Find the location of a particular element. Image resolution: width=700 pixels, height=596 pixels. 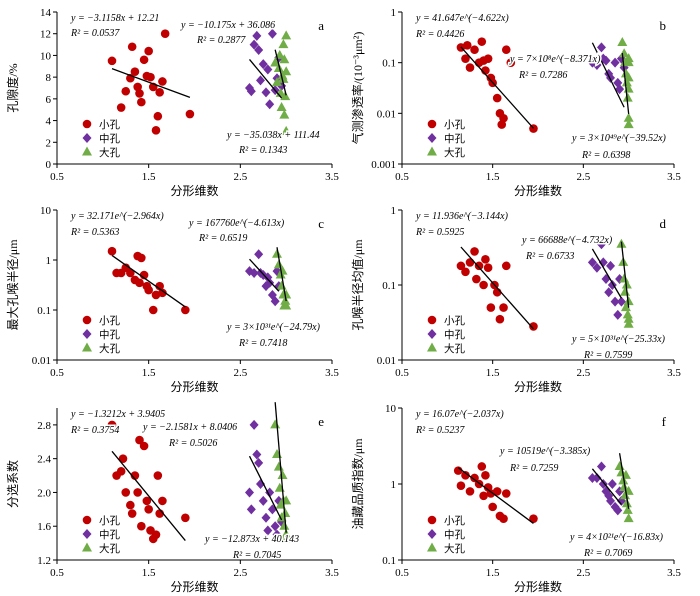

fit-r2-medium: R² = 0.6519 is located at coordinates (222, 238).